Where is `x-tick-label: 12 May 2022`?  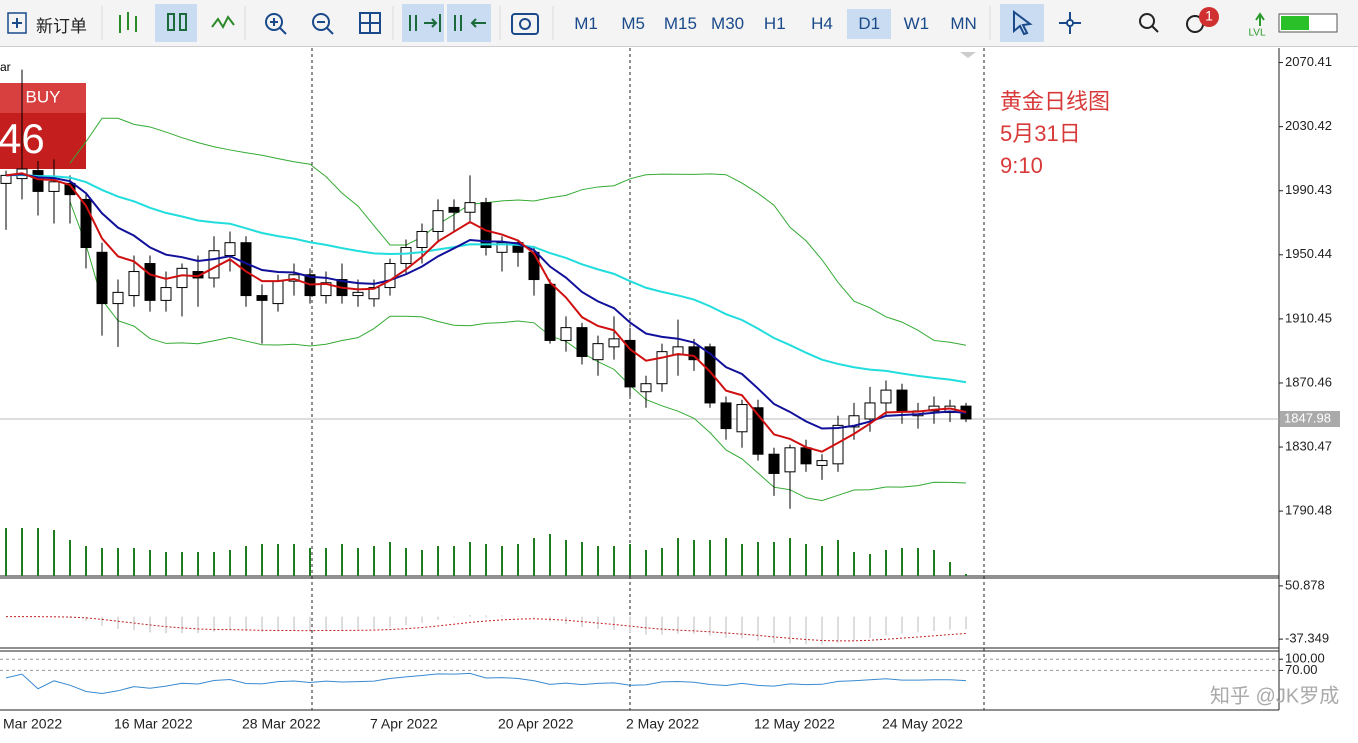
x-tick-label: 12 May 2022 is located at coordinates (794, 724).